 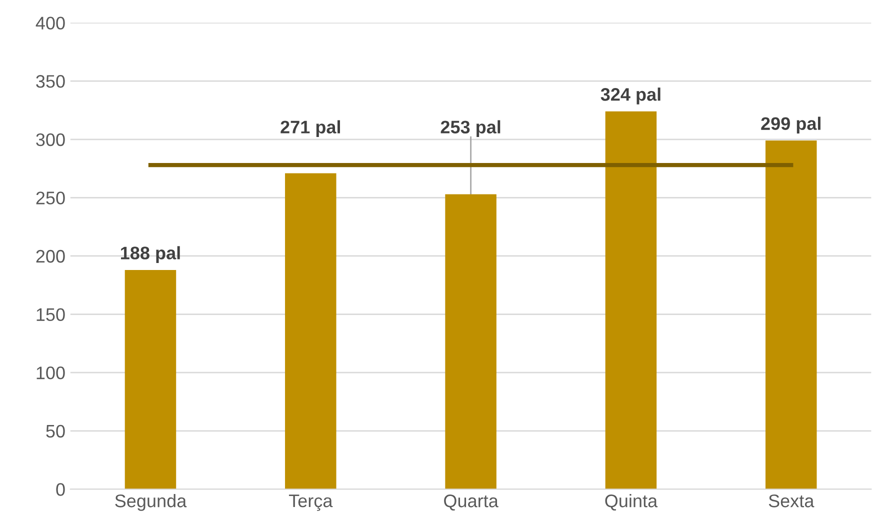 I want to click on x-tick-label: Sexta, so click(x=791, y=501).